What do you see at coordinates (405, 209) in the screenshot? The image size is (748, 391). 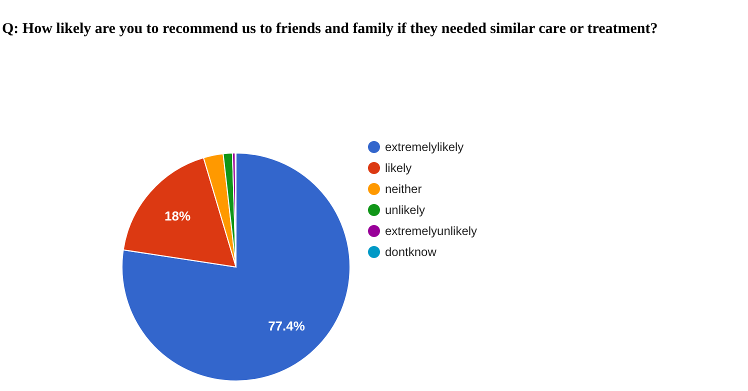 I see `legend-label: unlikely` at bounding box center [405, 209].